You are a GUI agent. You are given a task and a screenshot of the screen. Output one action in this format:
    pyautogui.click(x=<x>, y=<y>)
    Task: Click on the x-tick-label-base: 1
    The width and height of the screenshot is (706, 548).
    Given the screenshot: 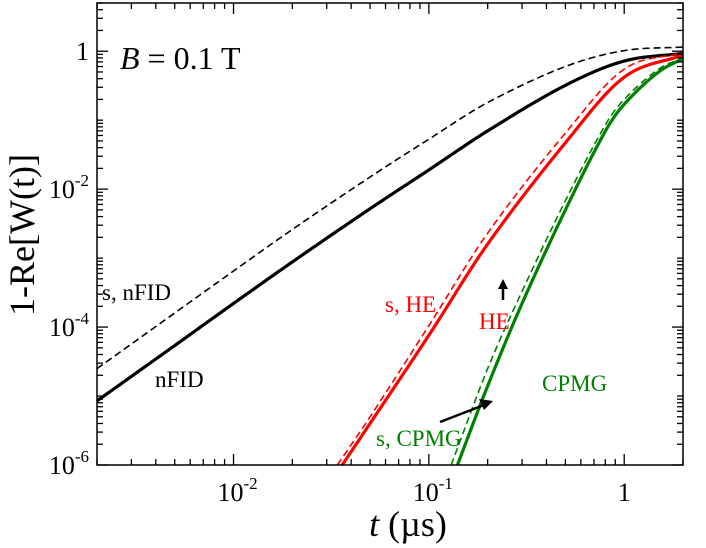 What is the action you would take?
    pyautogui.click(x=624, y=492)
    